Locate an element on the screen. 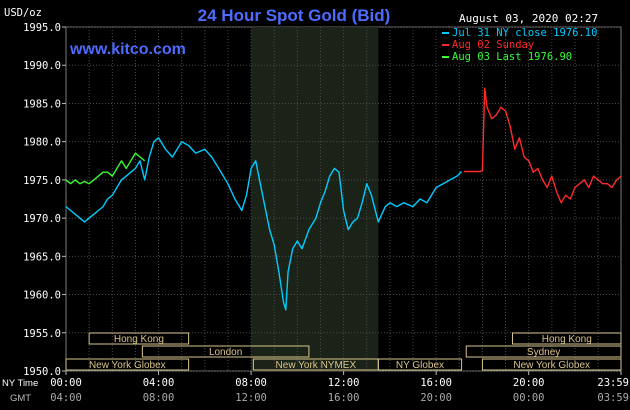  y-tick-label: 1965.0 is located at coordinates (42, 257).